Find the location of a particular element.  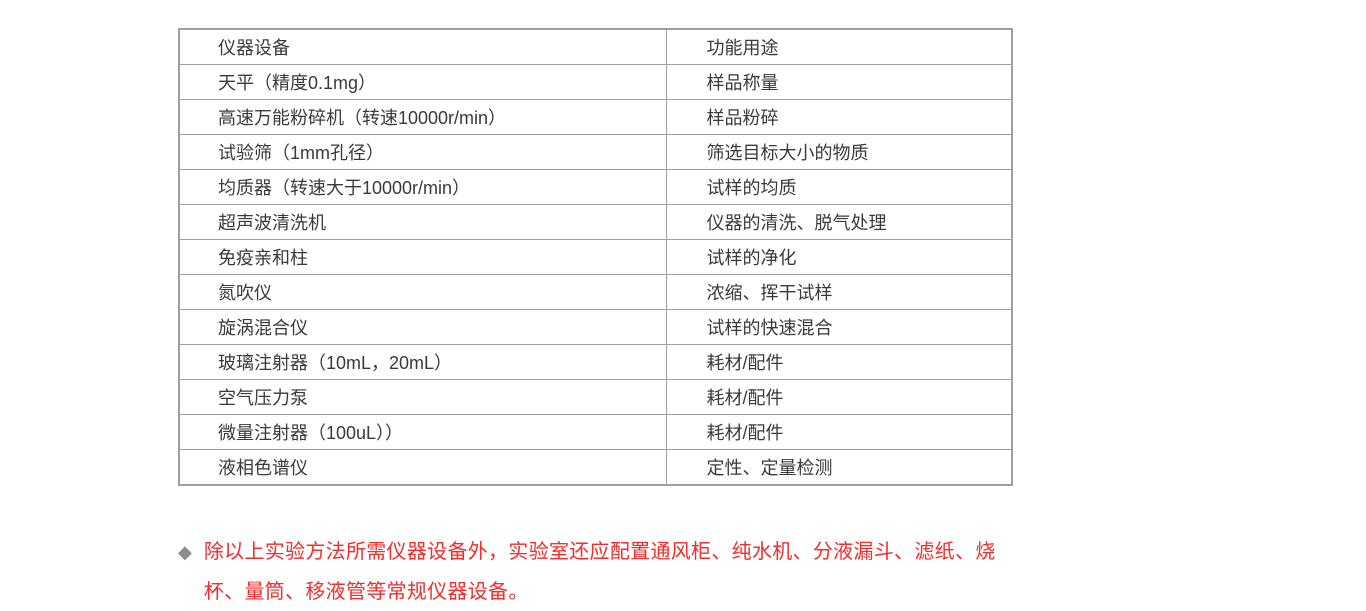

equipment-cell: 天平（精度0.1mg） is located at coordinates (422, 82).